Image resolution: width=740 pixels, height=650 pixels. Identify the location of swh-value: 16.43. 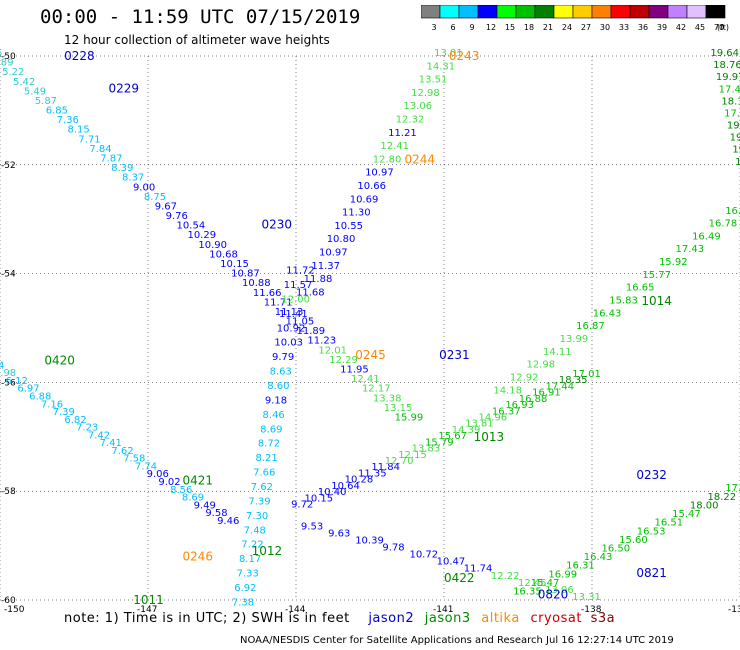
(607, 313).